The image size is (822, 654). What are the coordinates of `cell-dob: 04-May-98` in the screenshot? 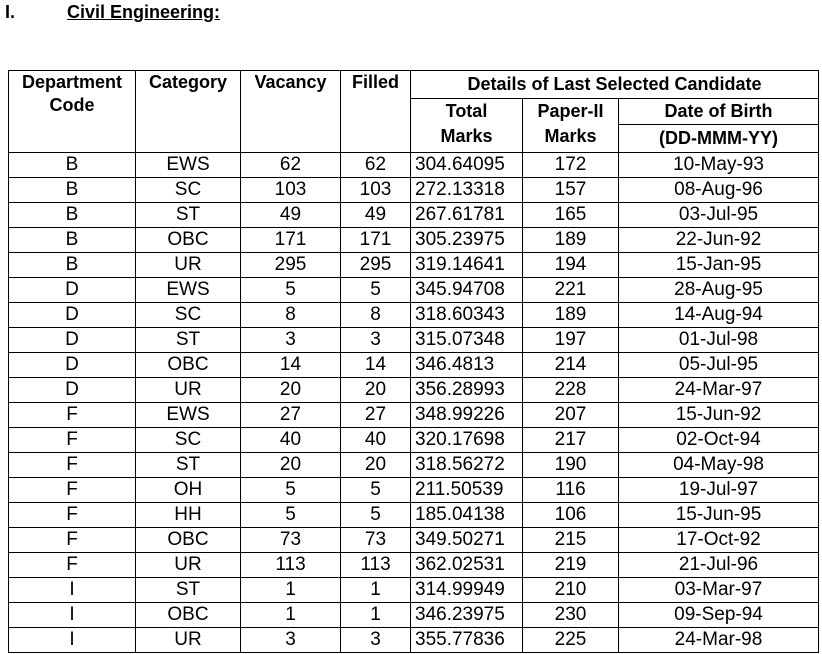 It's located at (718, 465).